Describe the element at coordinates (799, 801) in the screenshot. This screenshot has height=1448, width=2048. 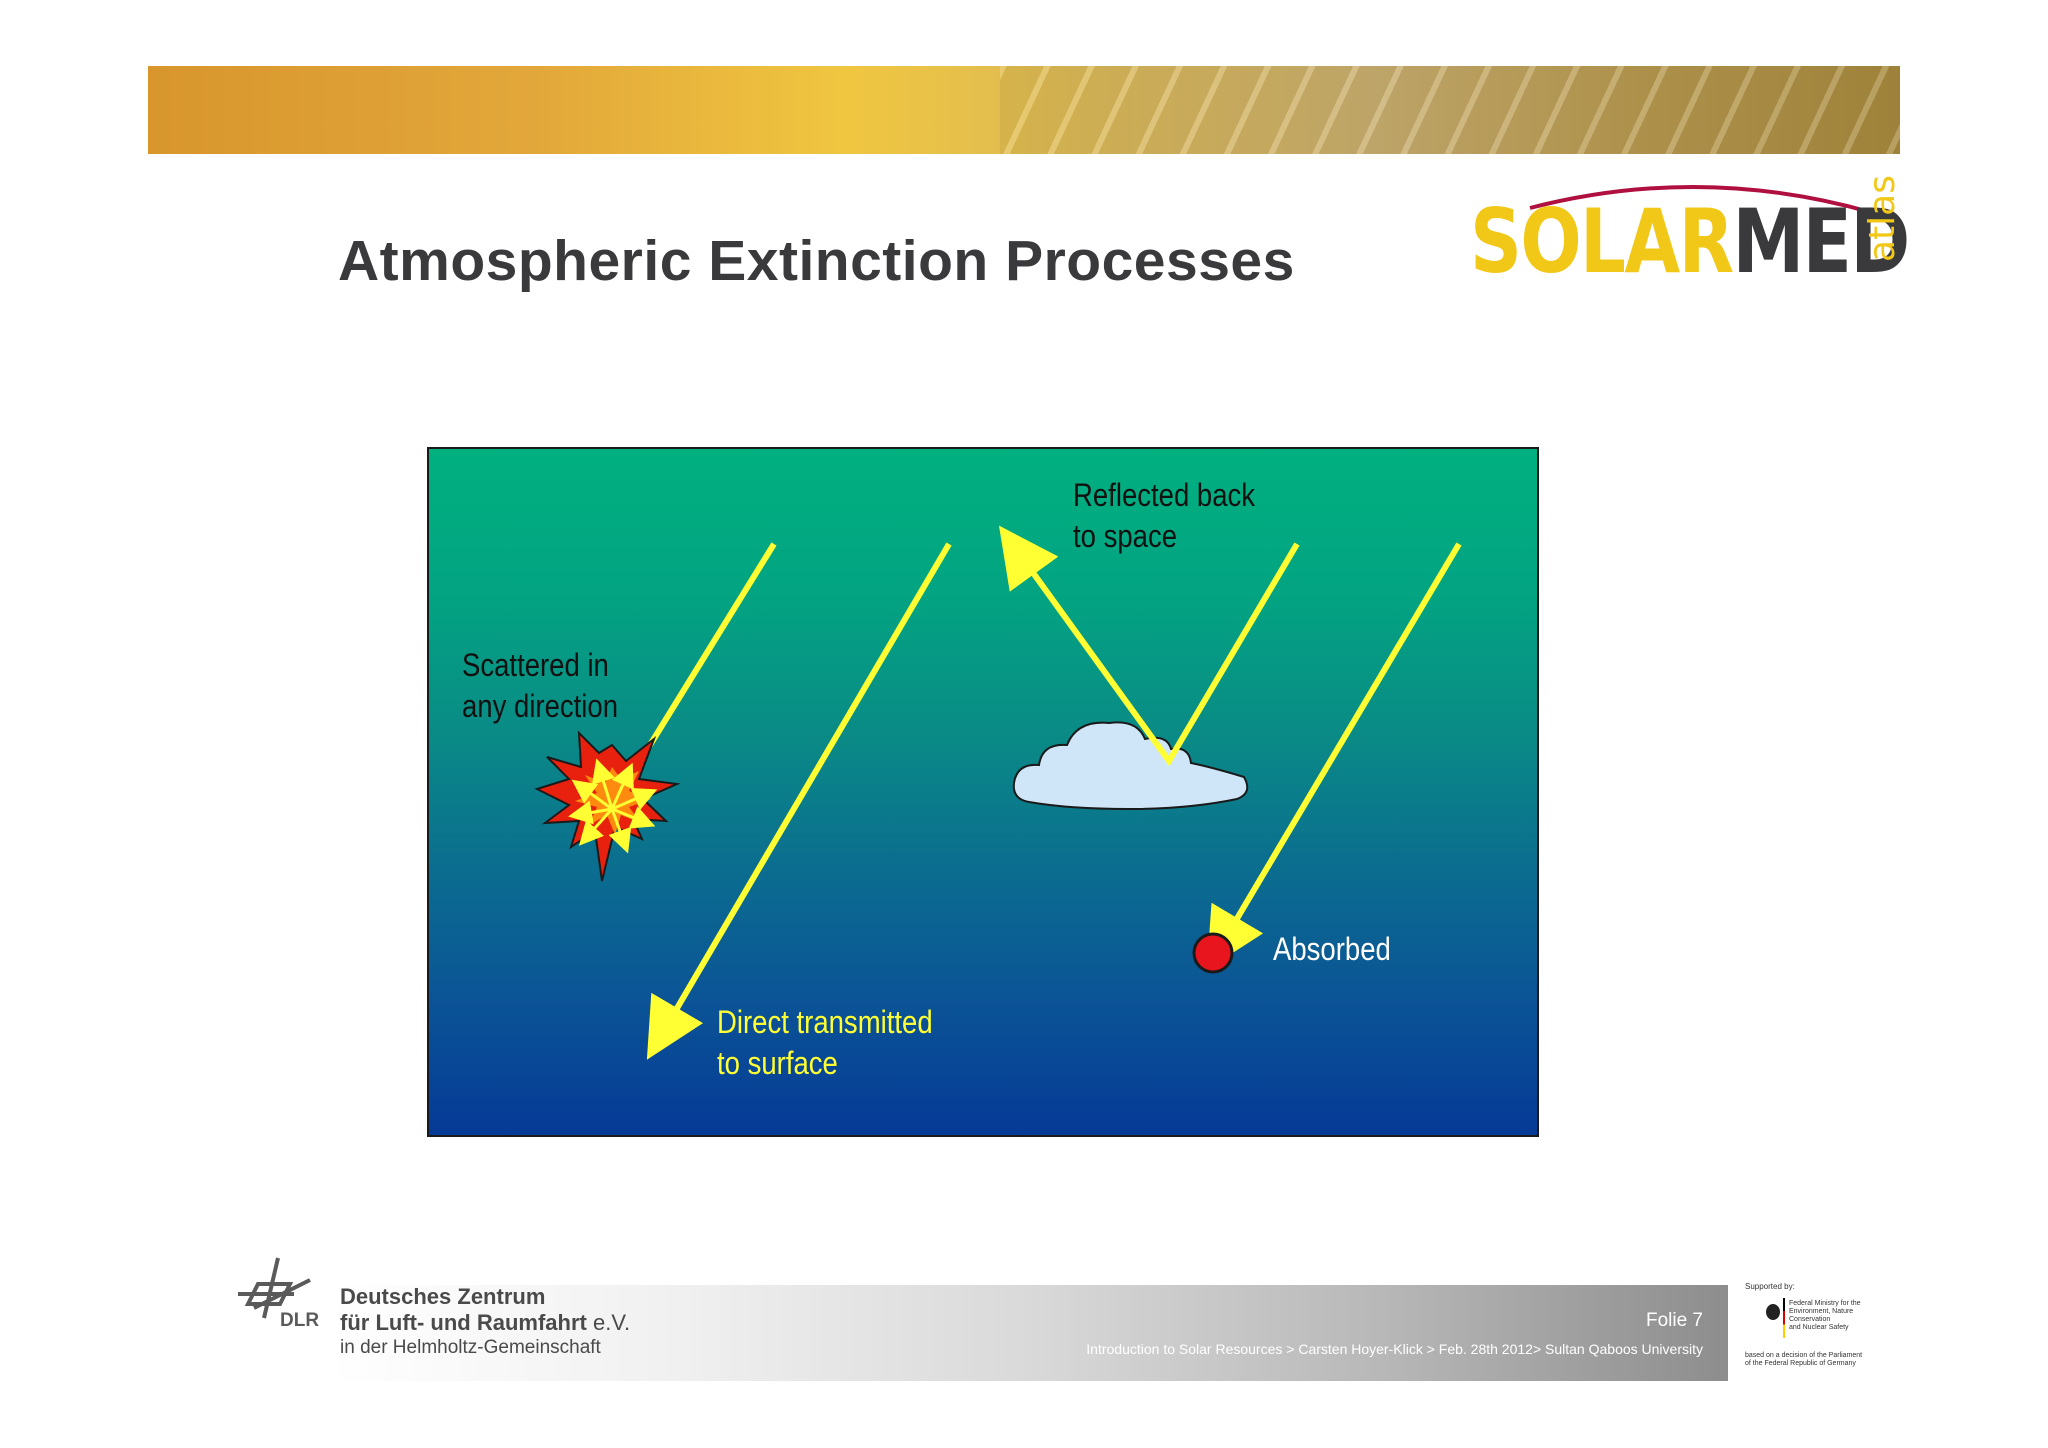
I see `direct-ray` at that location.